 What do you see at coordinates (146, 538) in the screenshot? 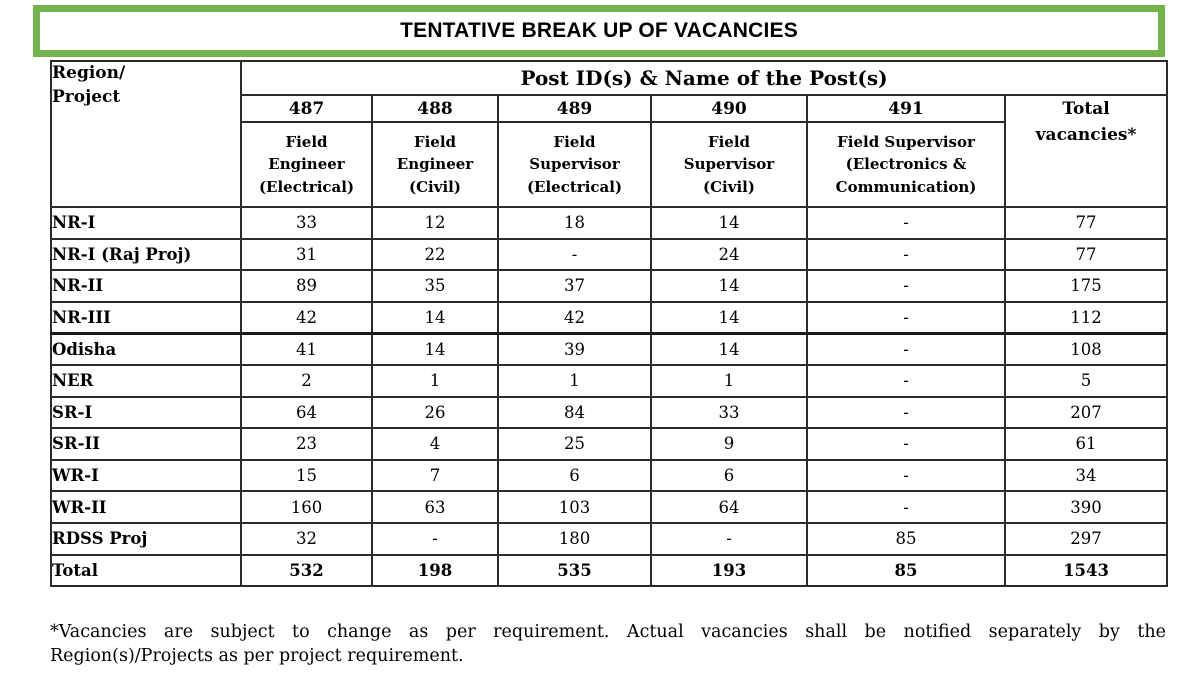
I see `row-label: RDSS Proj` at bounding box center [146, 538].